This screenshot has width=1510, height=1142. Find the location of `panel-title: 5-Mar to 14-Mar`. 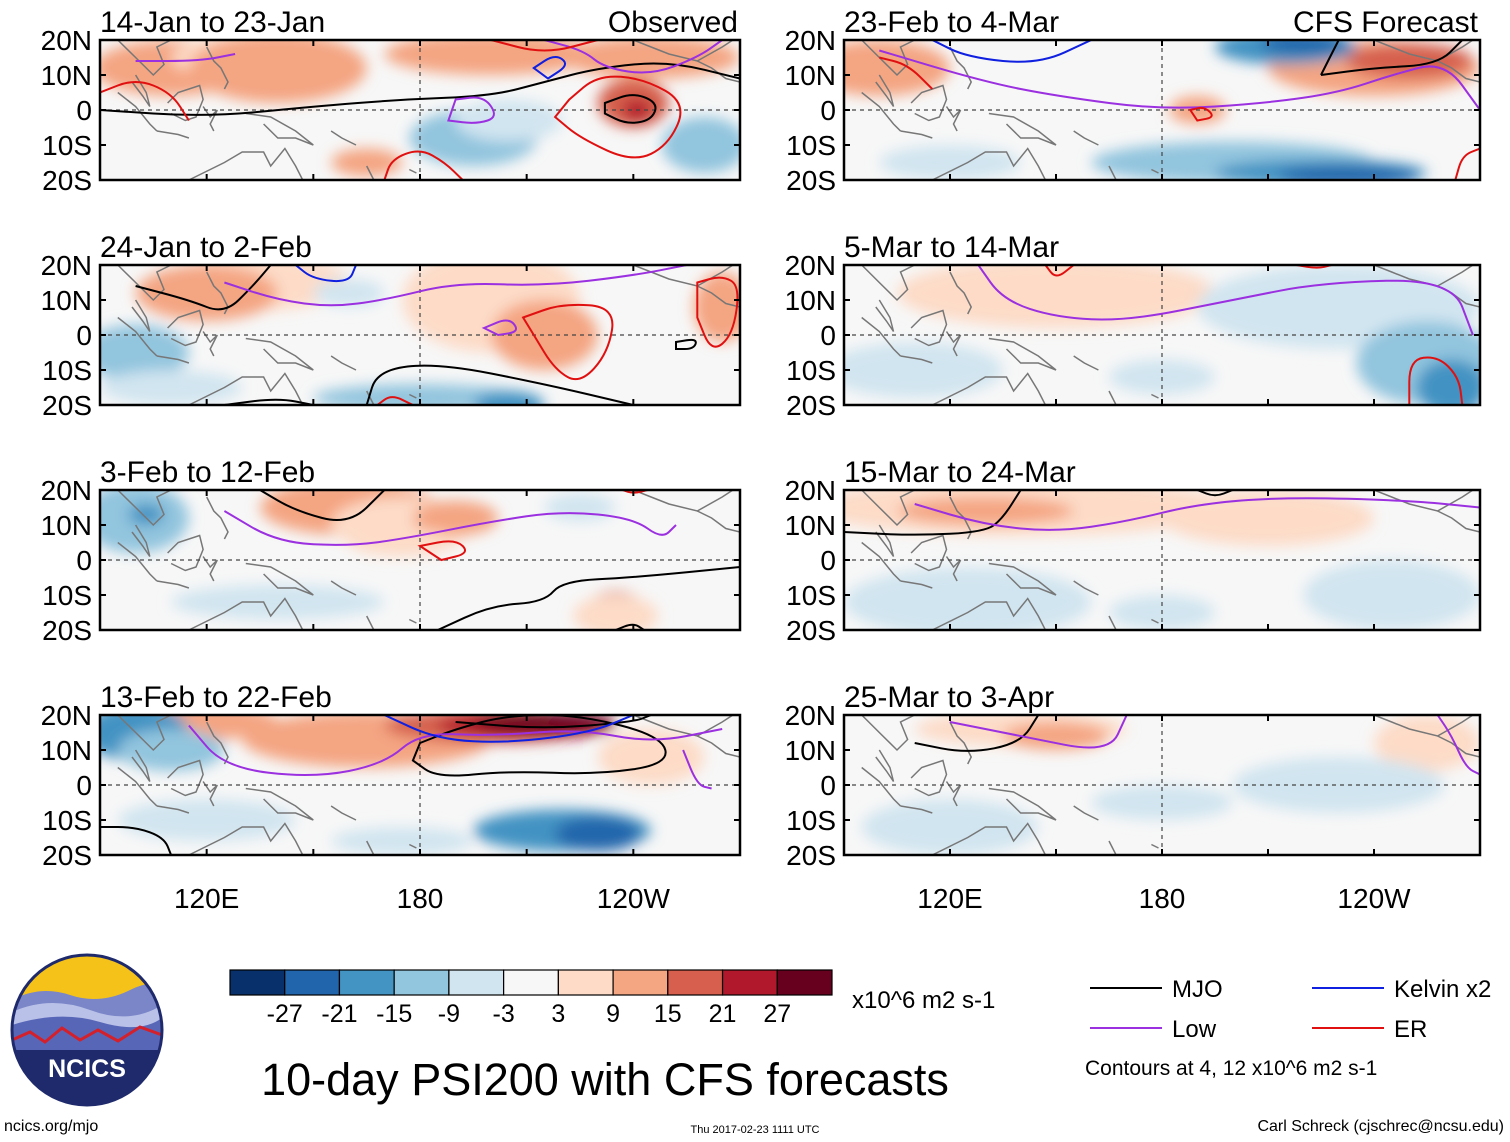

panel-title: 5-Mar to 14-Mar is located at coordinates (951, 247).